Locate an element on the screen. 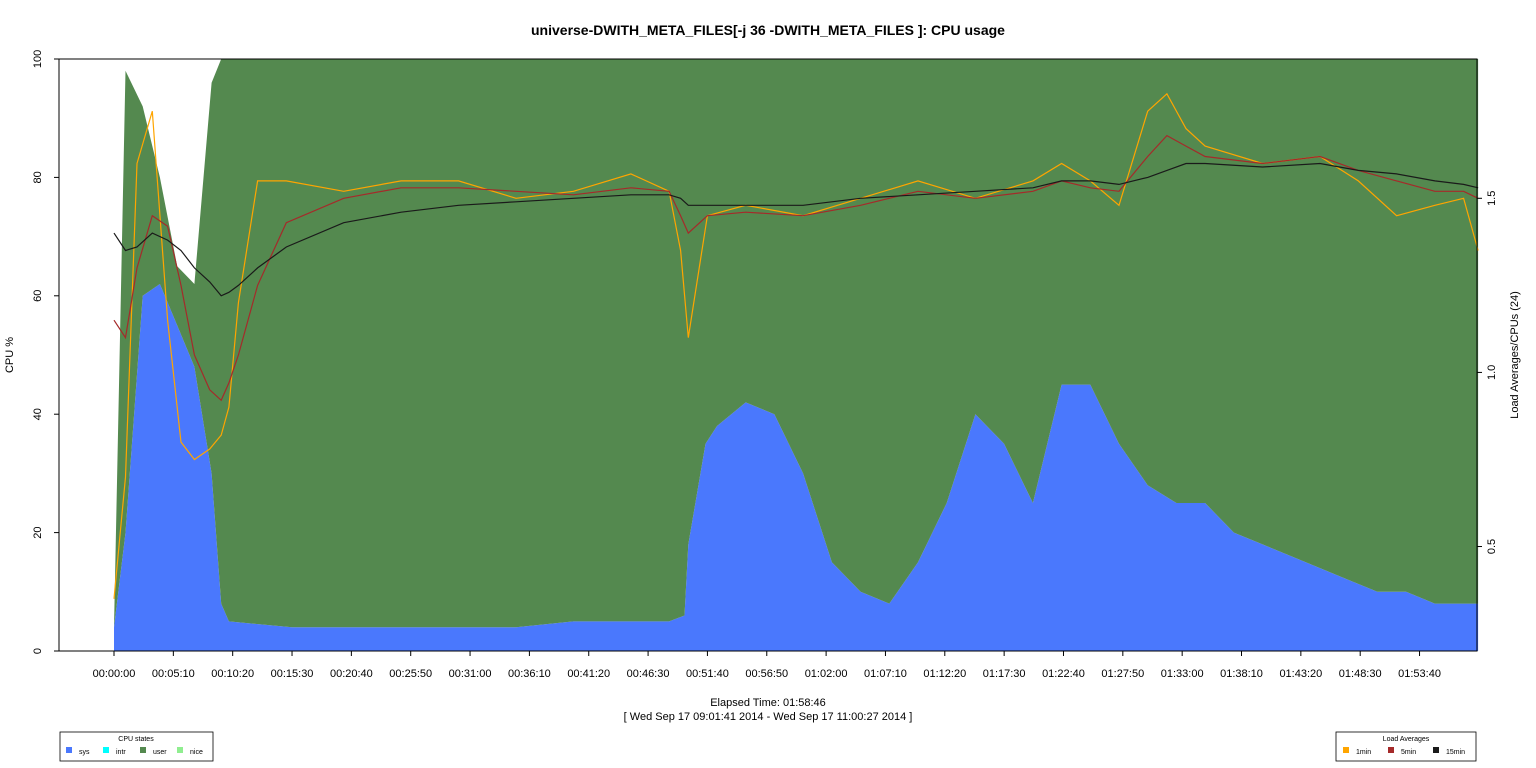 The image size is (1536, 768). y-right-tick-label: 1.5 is located at coordinates (1492, 198).